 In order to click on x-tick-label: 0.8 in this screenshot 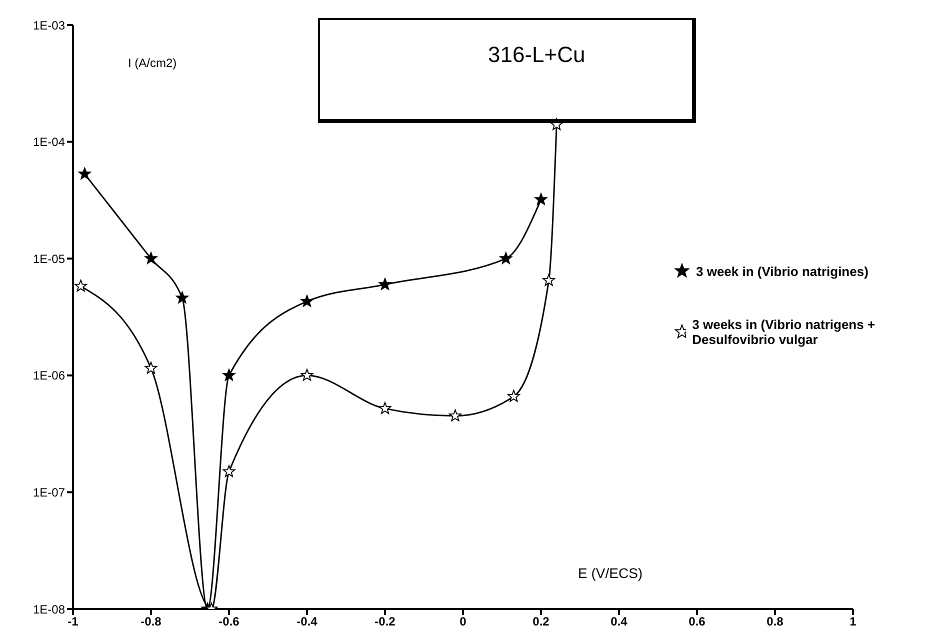, I will do `click(775, 621)`.